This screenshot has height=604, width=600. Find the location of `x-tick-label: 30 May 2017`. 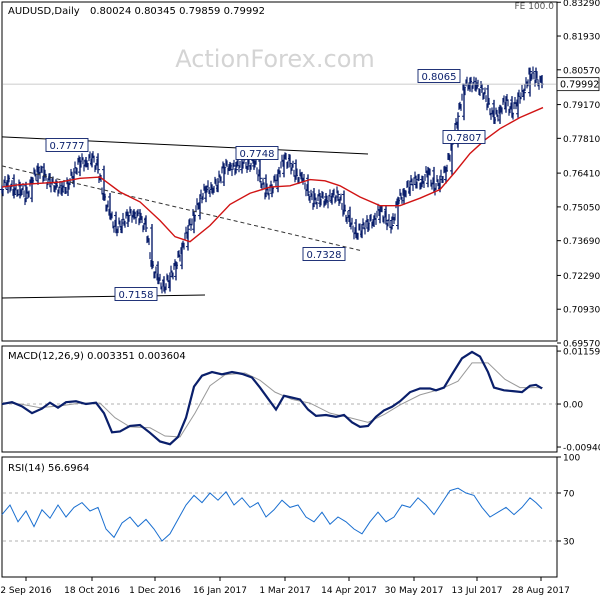

x-tick-label: 30 May 2017 is located at coordinates (414, 591).